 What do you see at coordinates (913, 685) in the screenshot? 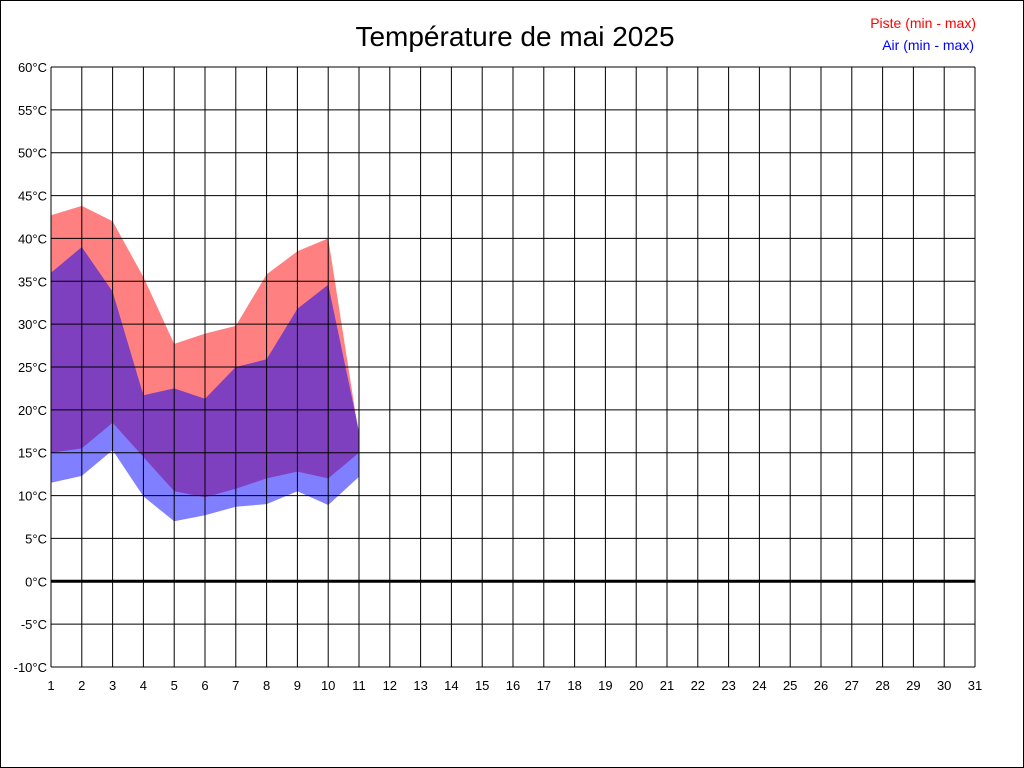
I see `x-tick-label: 29` at bounding box center [913, 685].